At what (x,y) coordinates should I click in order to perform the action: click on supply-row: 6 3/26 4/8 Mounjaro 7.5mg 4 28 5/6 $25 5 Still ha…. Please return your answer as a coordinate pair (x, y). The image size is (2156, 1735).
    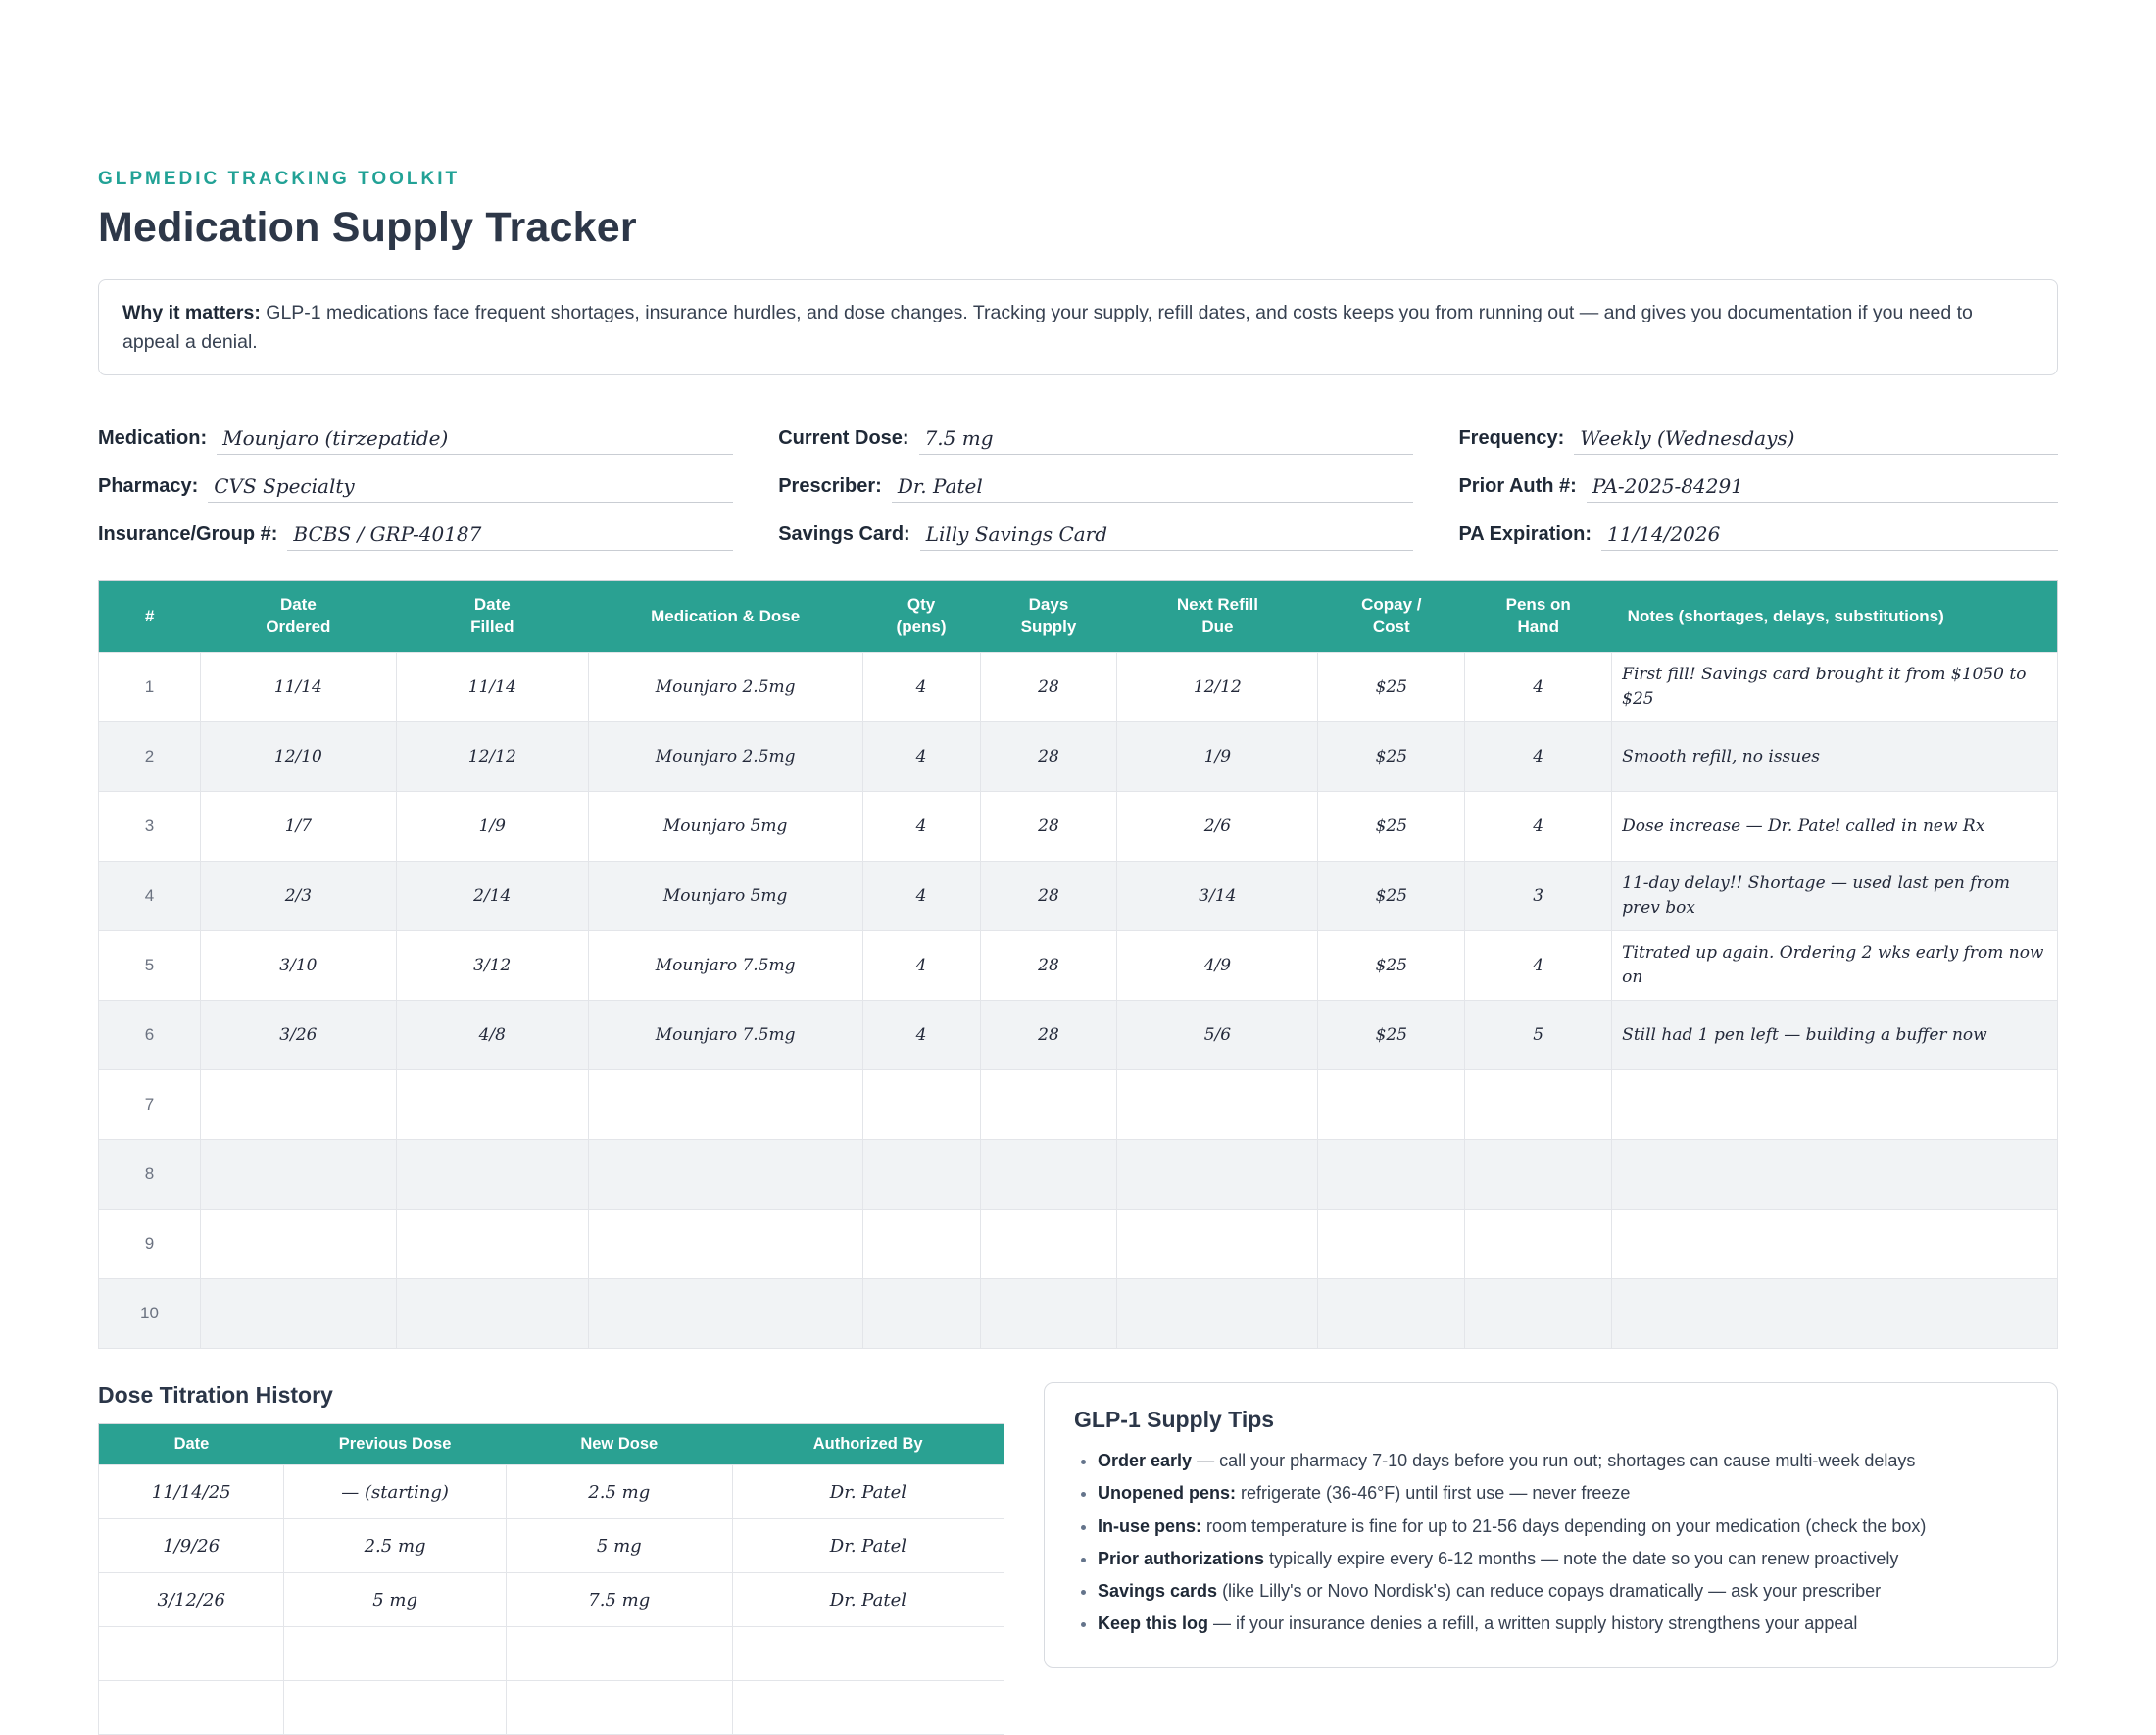
    Looking at the image, I should click on (1078, 1035).